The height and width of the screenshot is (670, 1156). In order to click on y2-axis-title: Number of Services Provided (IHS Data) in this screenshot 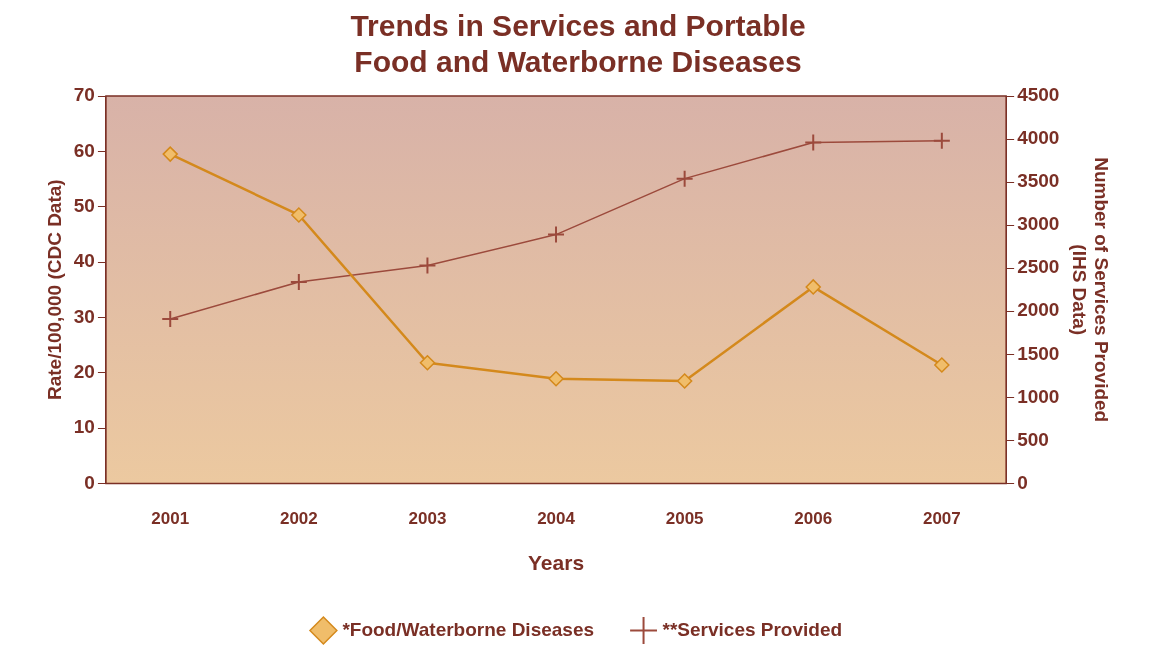, I will do `click(1090, 290)`.